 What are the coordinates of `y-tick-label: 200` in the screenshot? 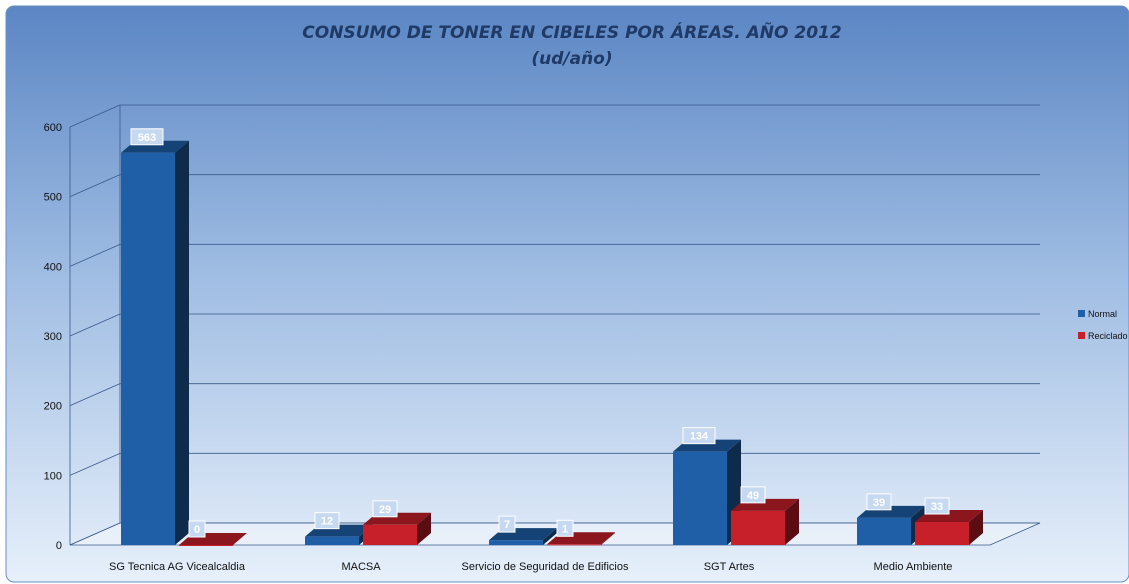 It's located at (53, 407).